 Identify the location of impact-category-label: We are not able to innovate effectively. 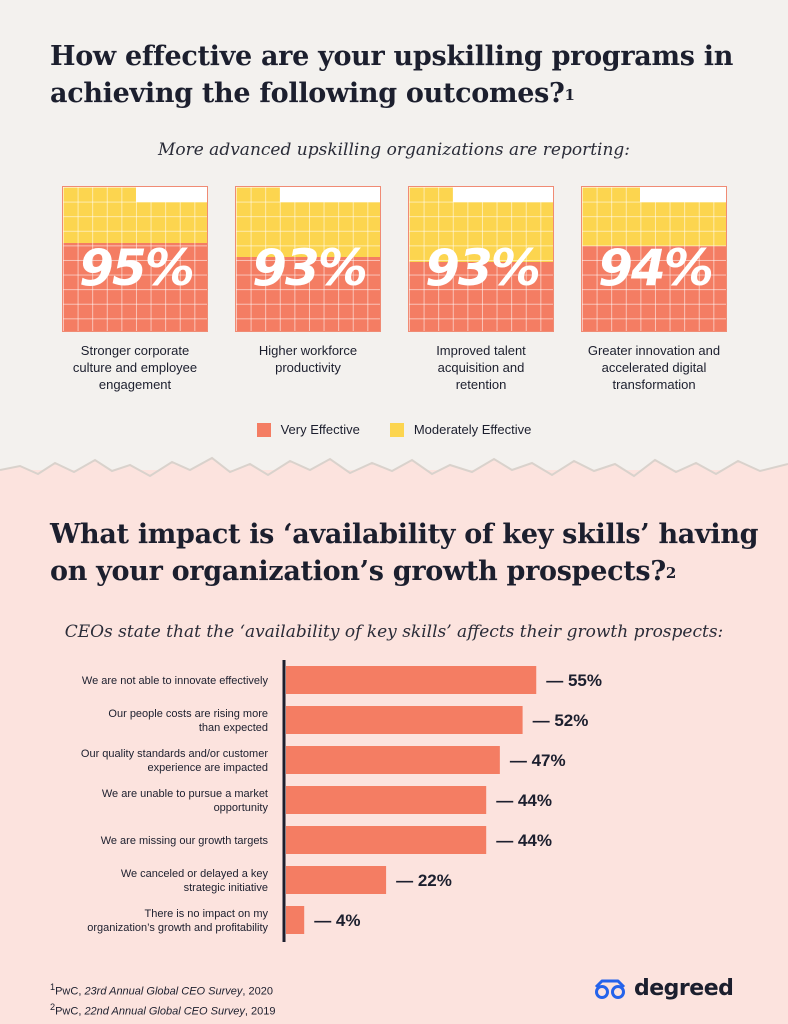
(175, 681).